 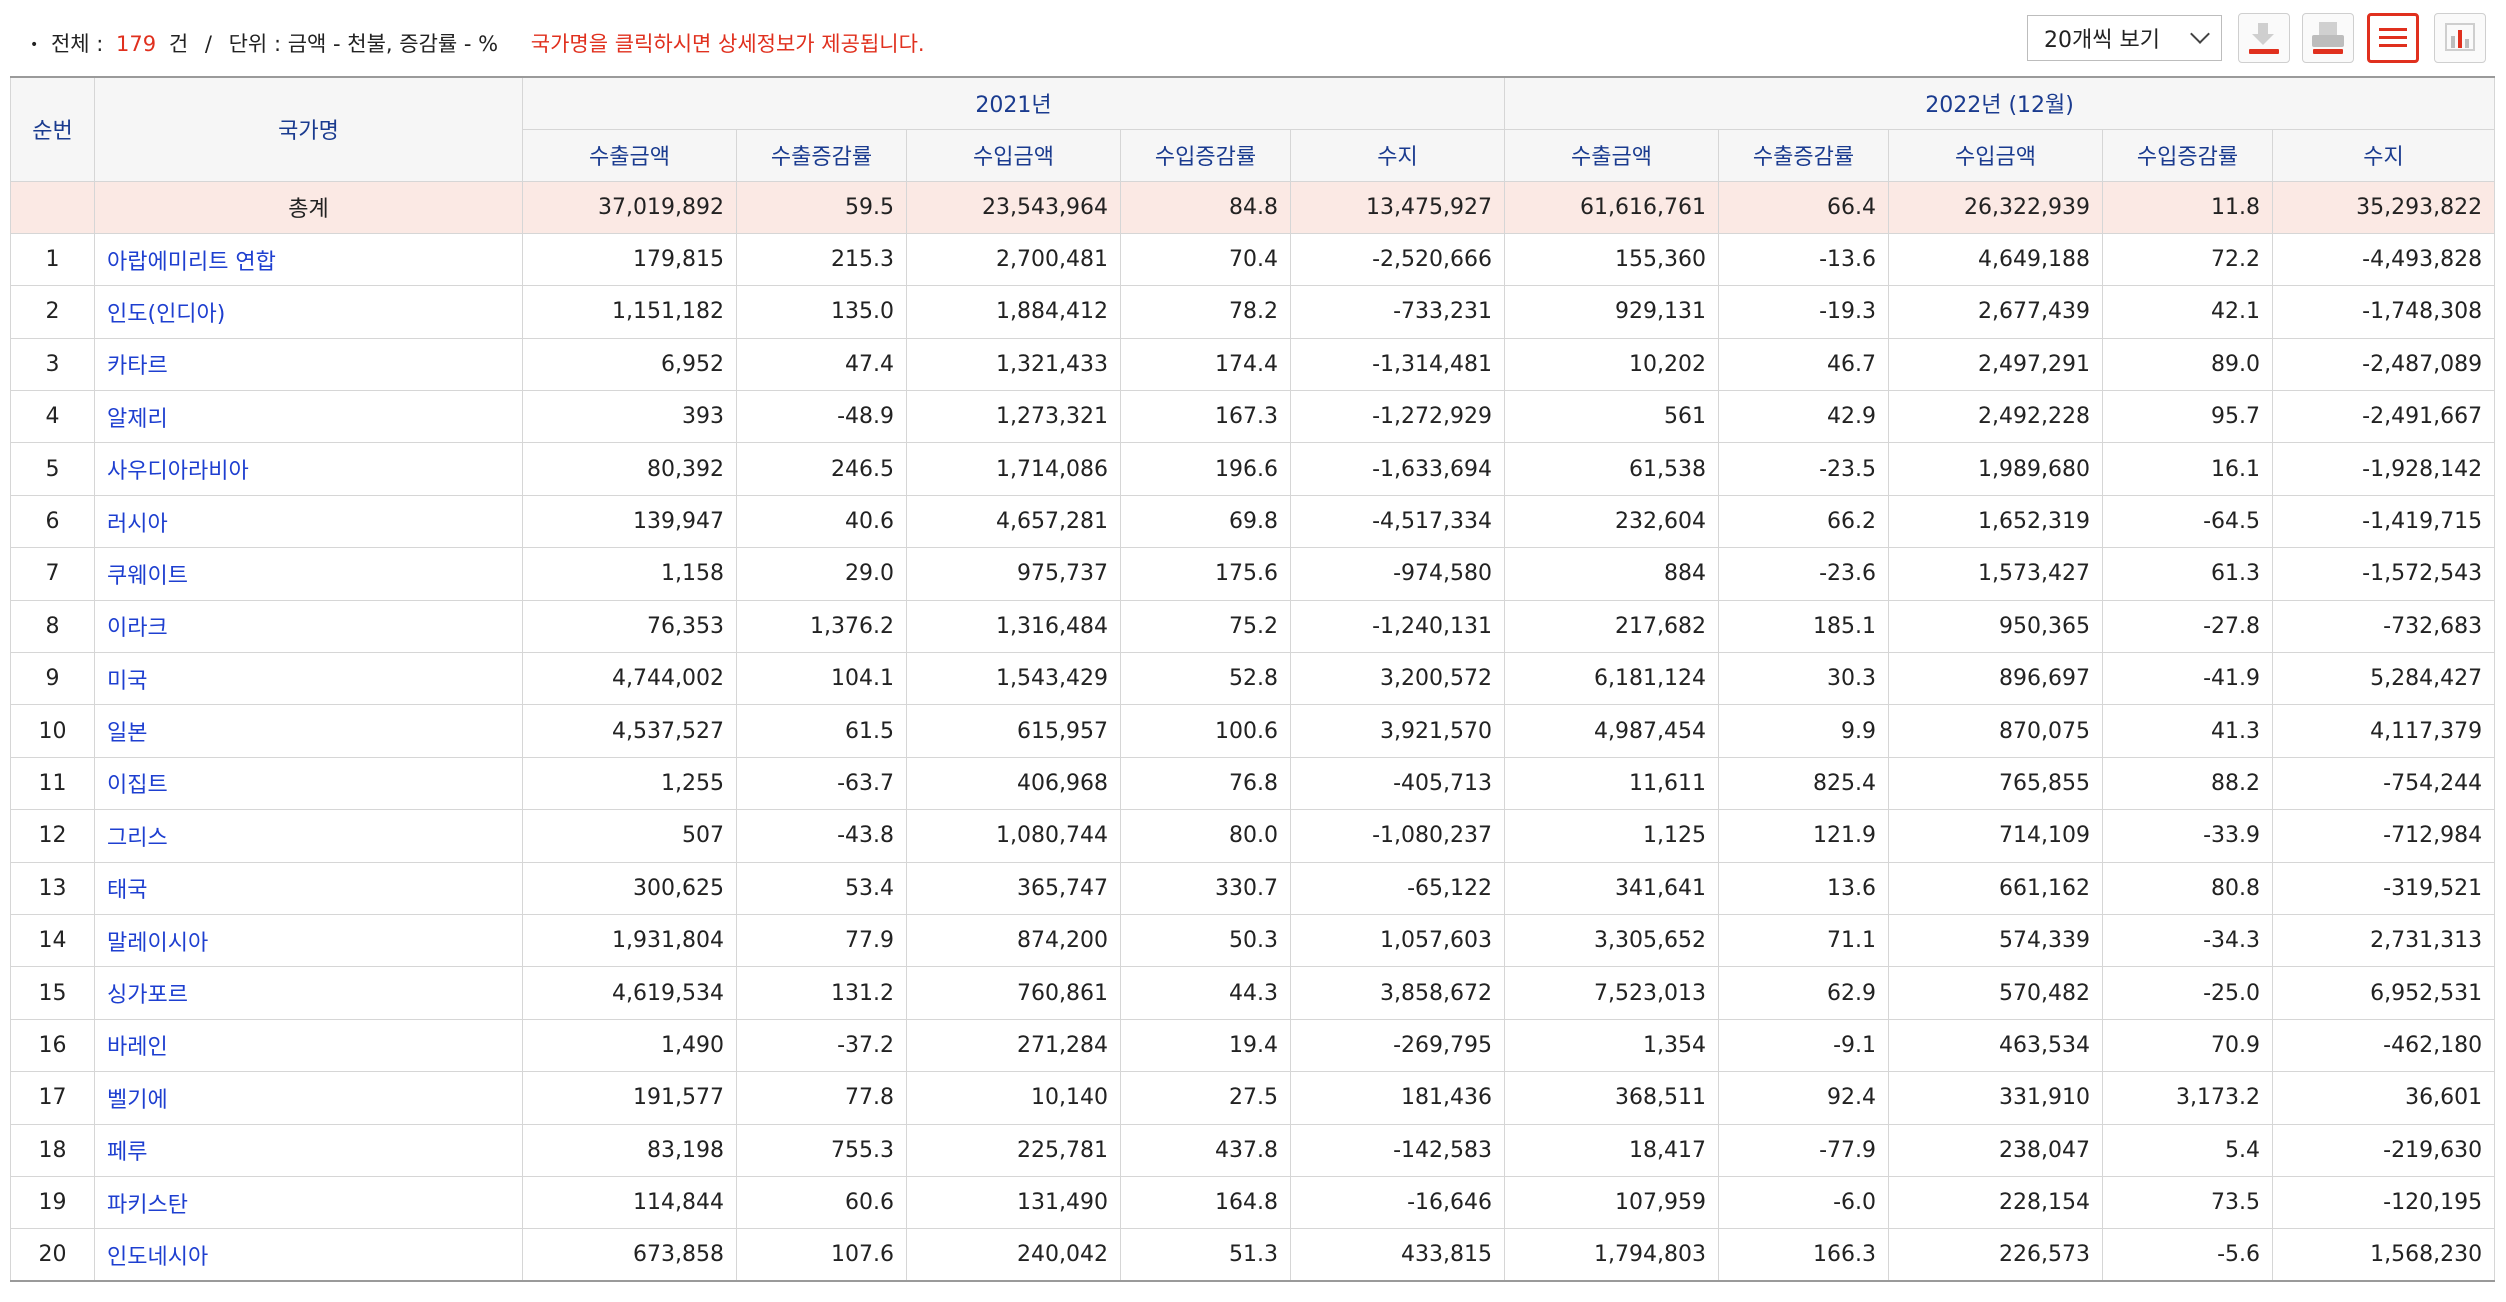 What do you see at coordinates (52, 129) in the screenshot?
I see `header-rank: 순번` at bounding box center [52, 129].